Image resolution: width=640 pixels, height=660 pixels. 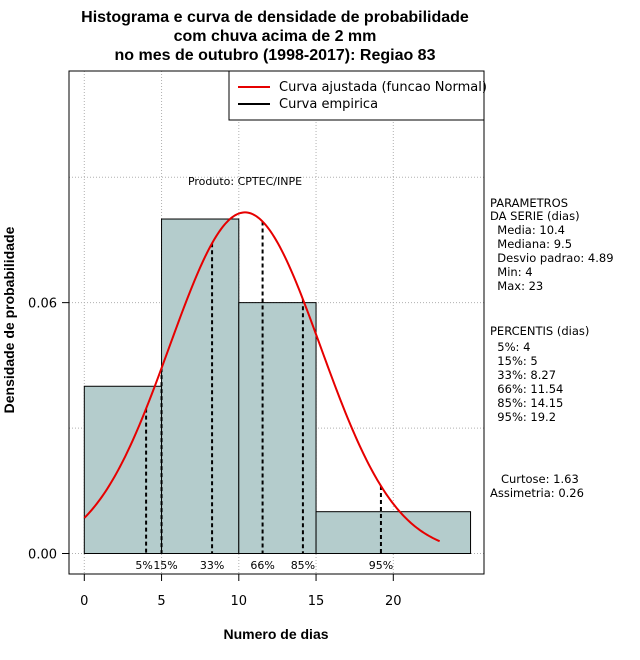 What do you see at coordinates (539, 331) in the screenshot?
I see `percentile-line-0: PERCENTIS (dias)` at bounding box center [539, 331].